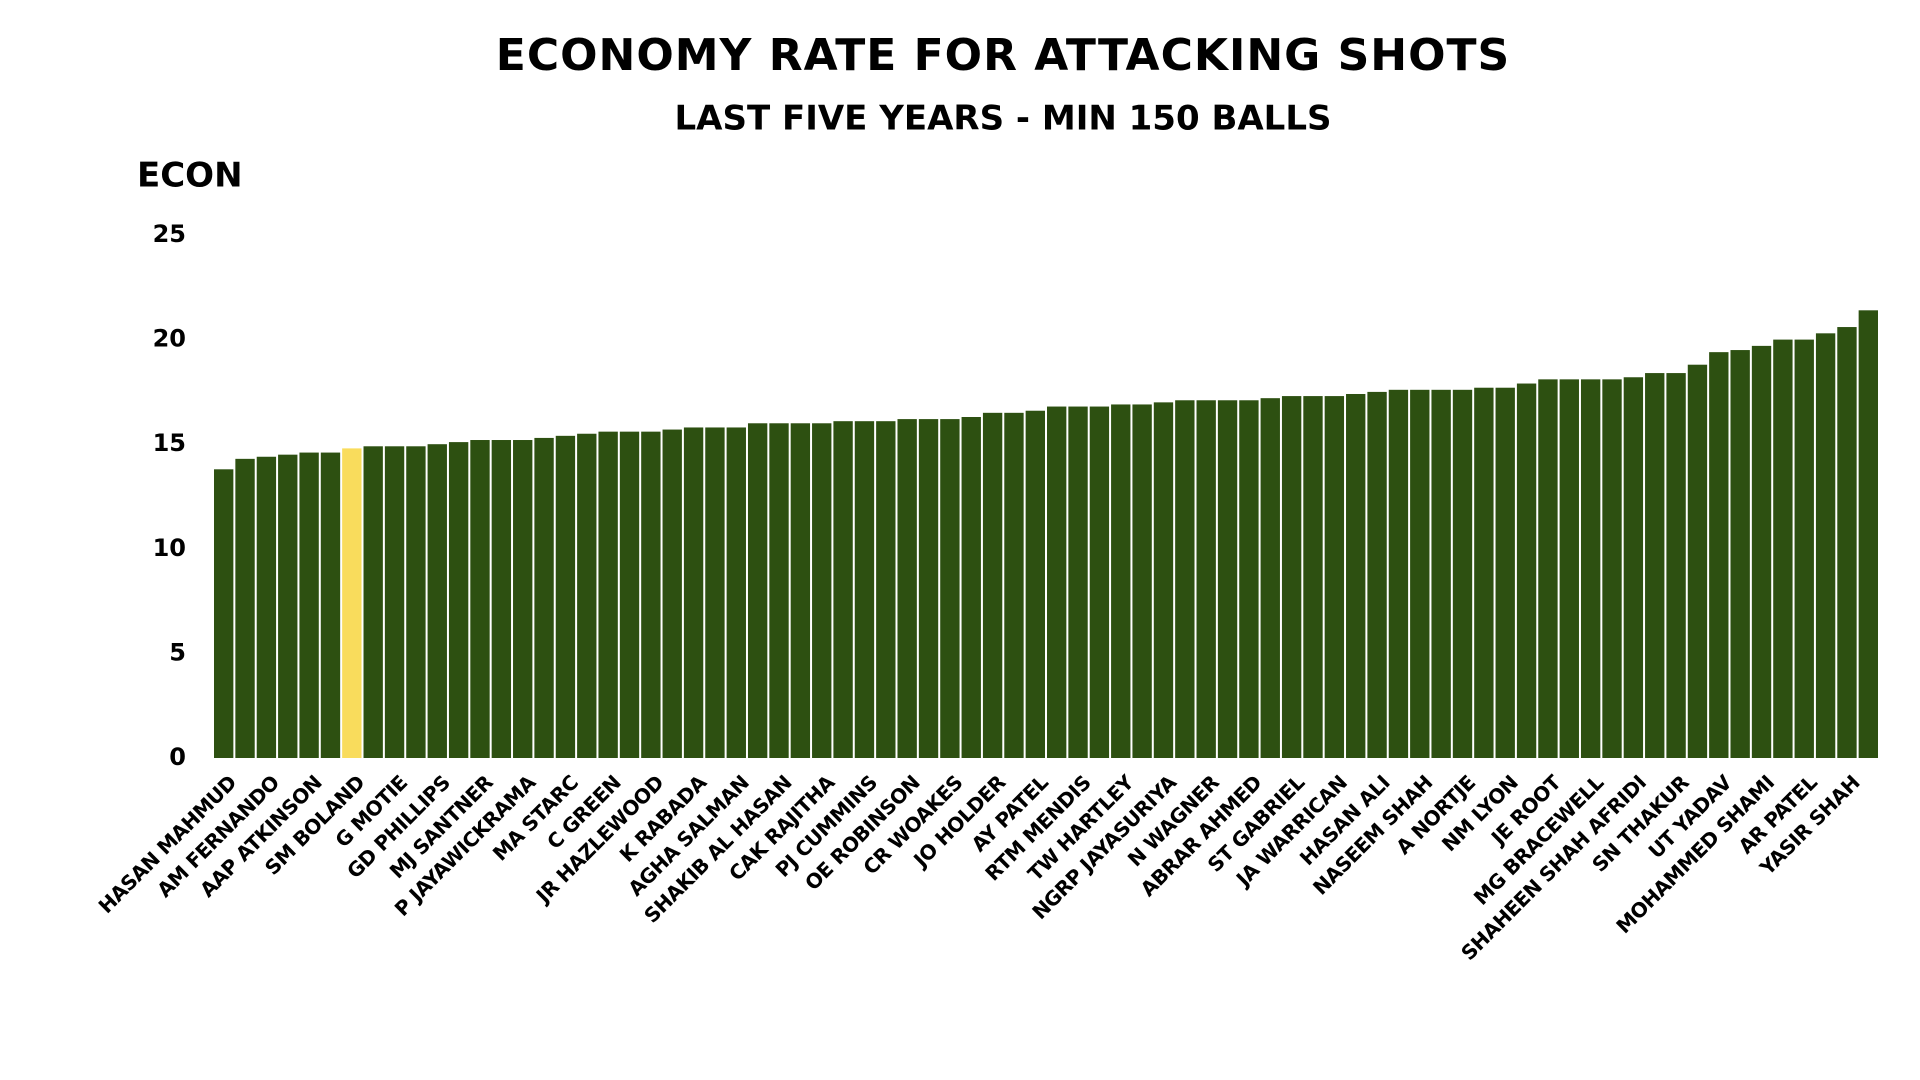 The image size is (1920, 1080). What do you see at coordinates (177, 757) in the screenshot?
I see `y-tick-label: 0` at bounding box center [177, 757].